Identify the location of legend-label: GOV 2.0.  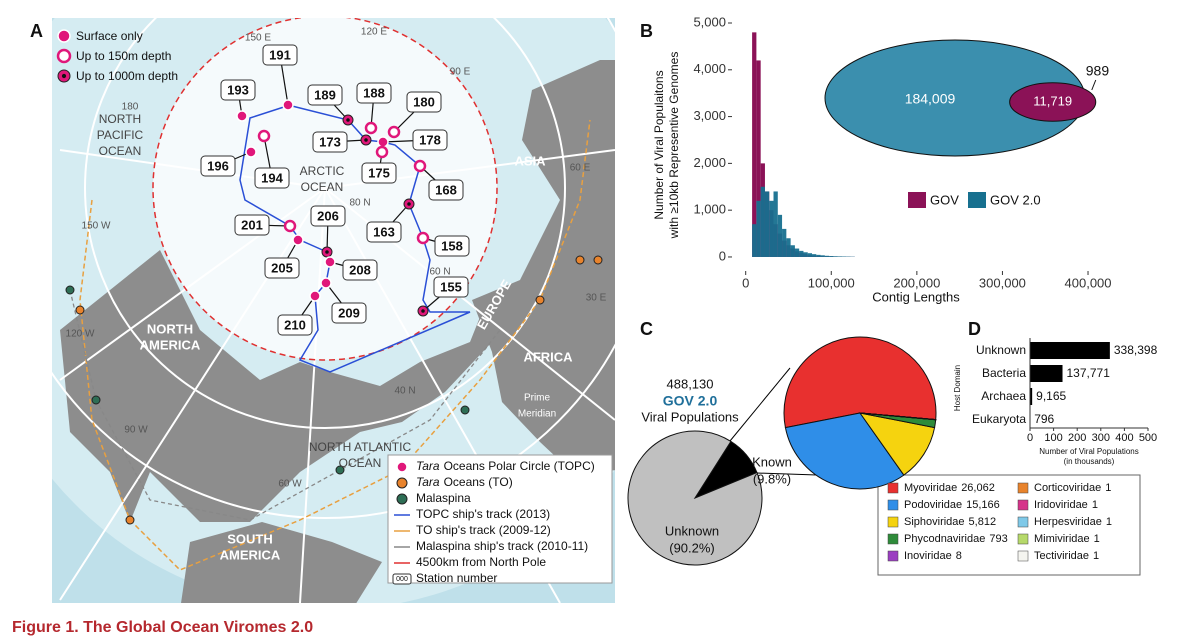
(1015, 199).